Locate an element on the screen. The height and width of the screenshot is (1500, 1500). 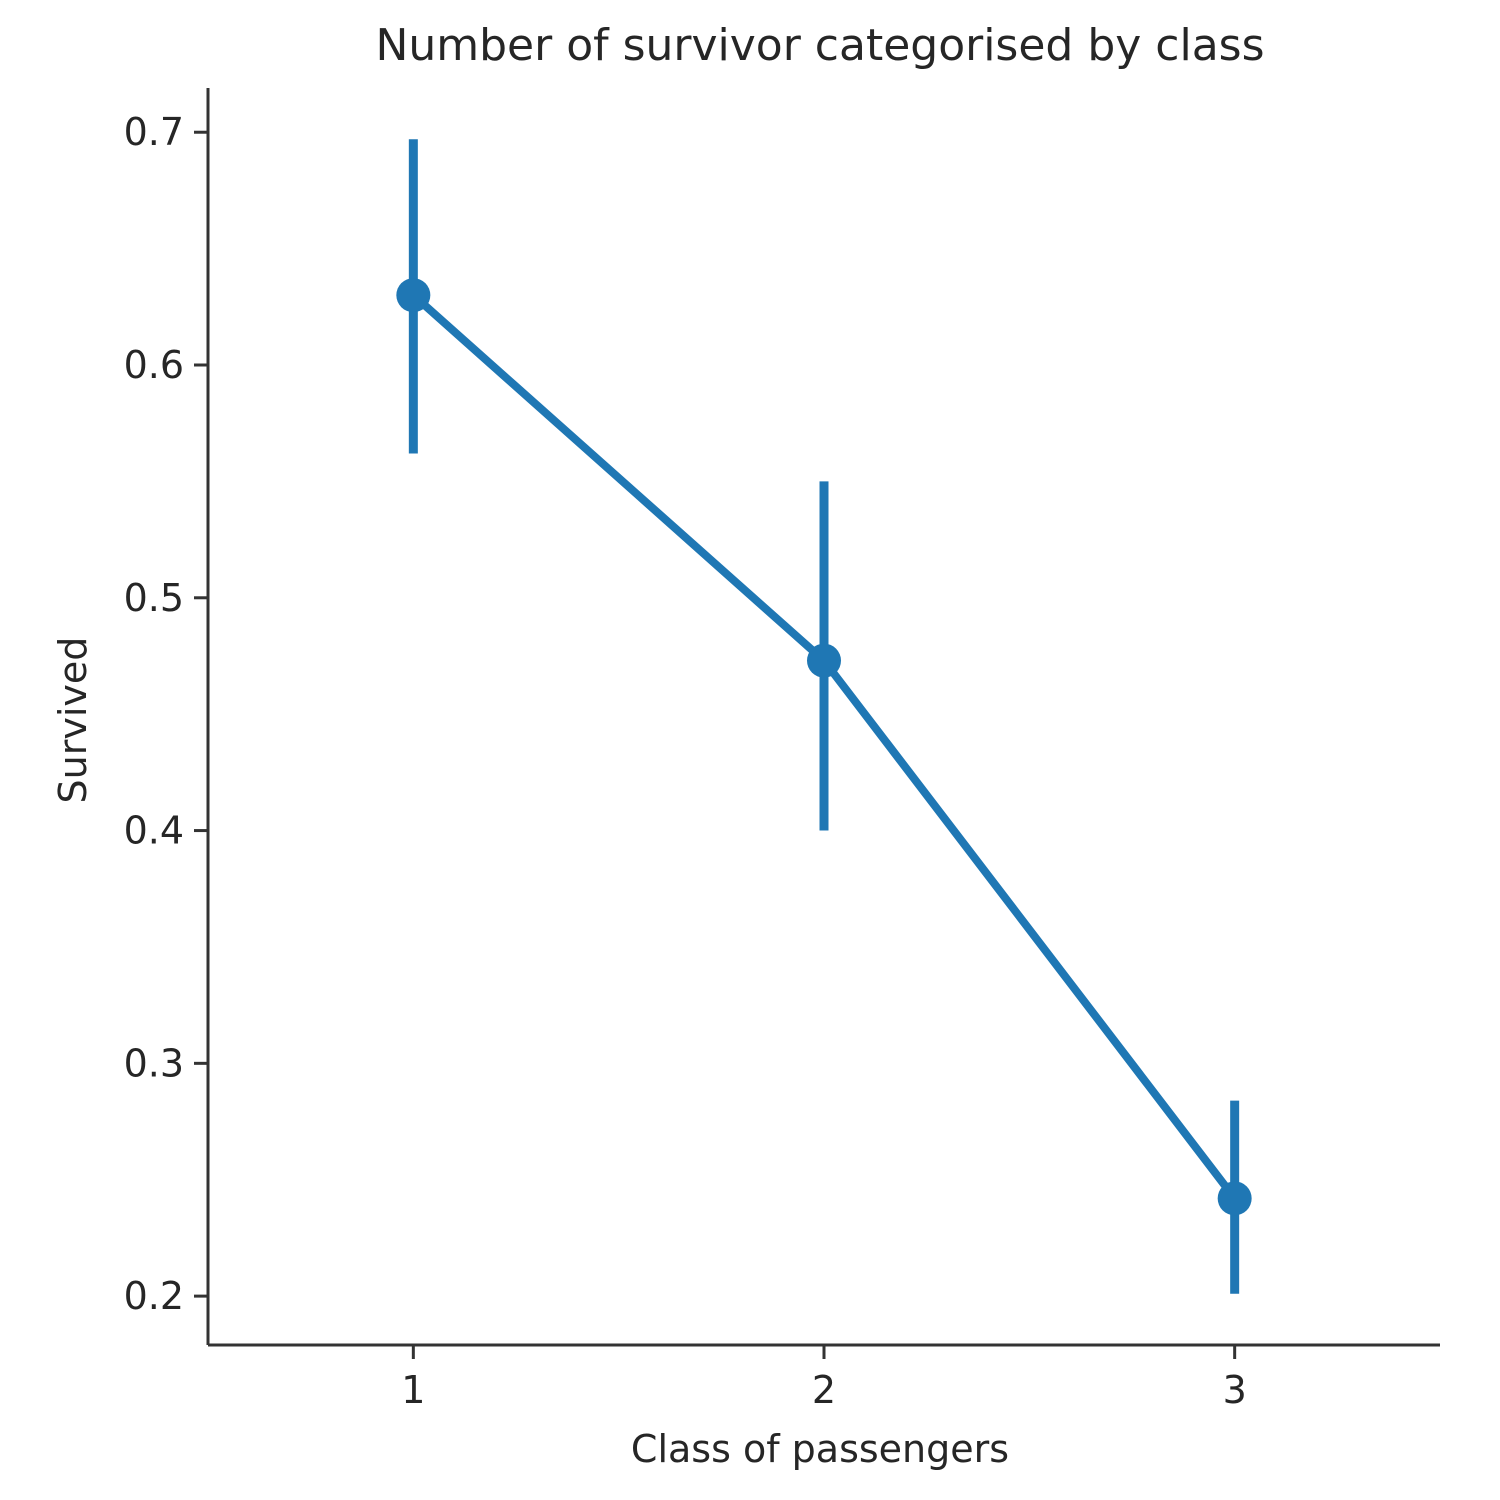
y-ticks: 0.2 0.3 0.4 0.5 0.6 0.7 is located at coordinates (166, 714).